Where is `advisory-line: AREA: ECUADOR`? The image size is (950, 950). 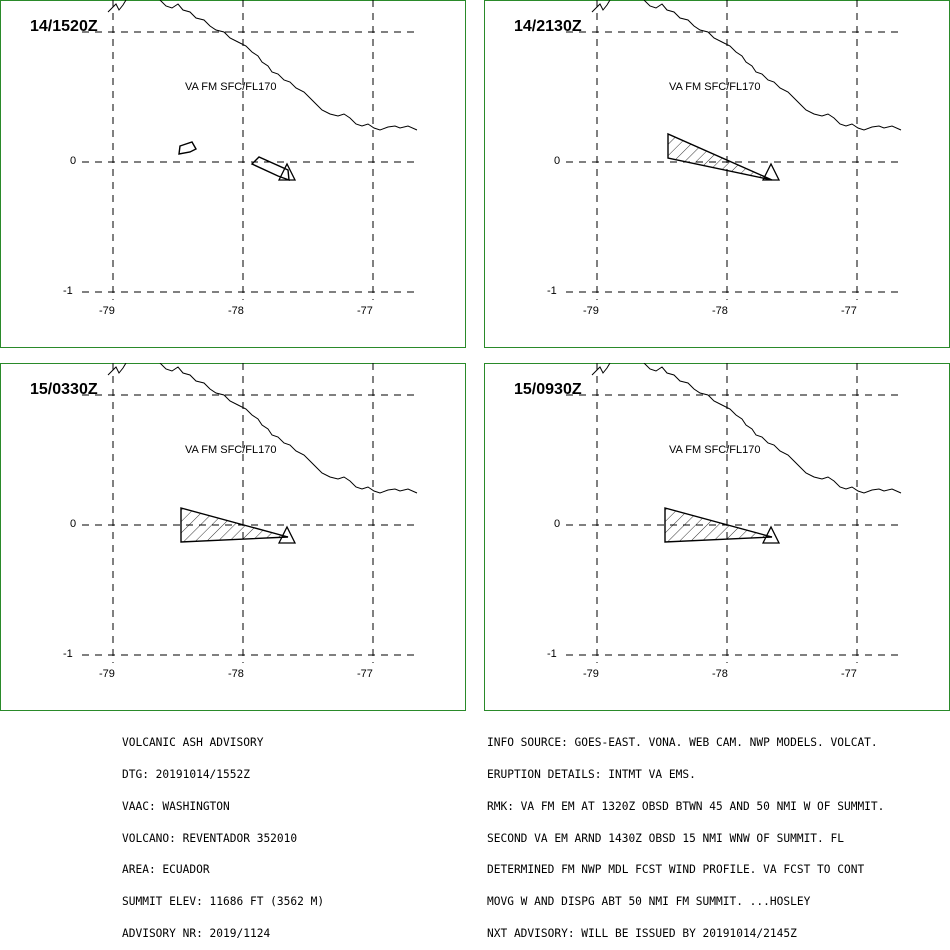 advisory-line: AREA: ECUADOR is located at coordinates (166, 870).